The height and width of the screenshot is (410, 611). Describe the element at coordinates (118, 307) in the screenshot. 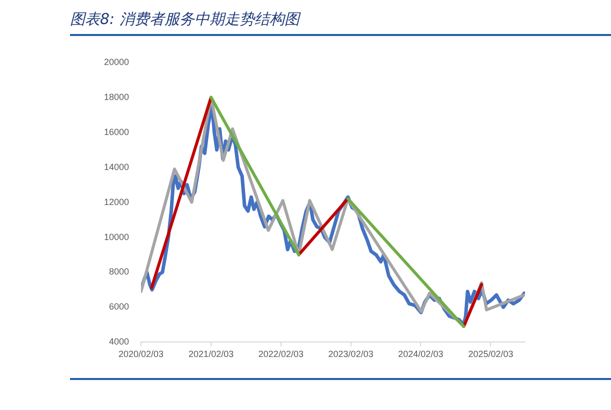

I see `y-tick-label: 6000` at that location.